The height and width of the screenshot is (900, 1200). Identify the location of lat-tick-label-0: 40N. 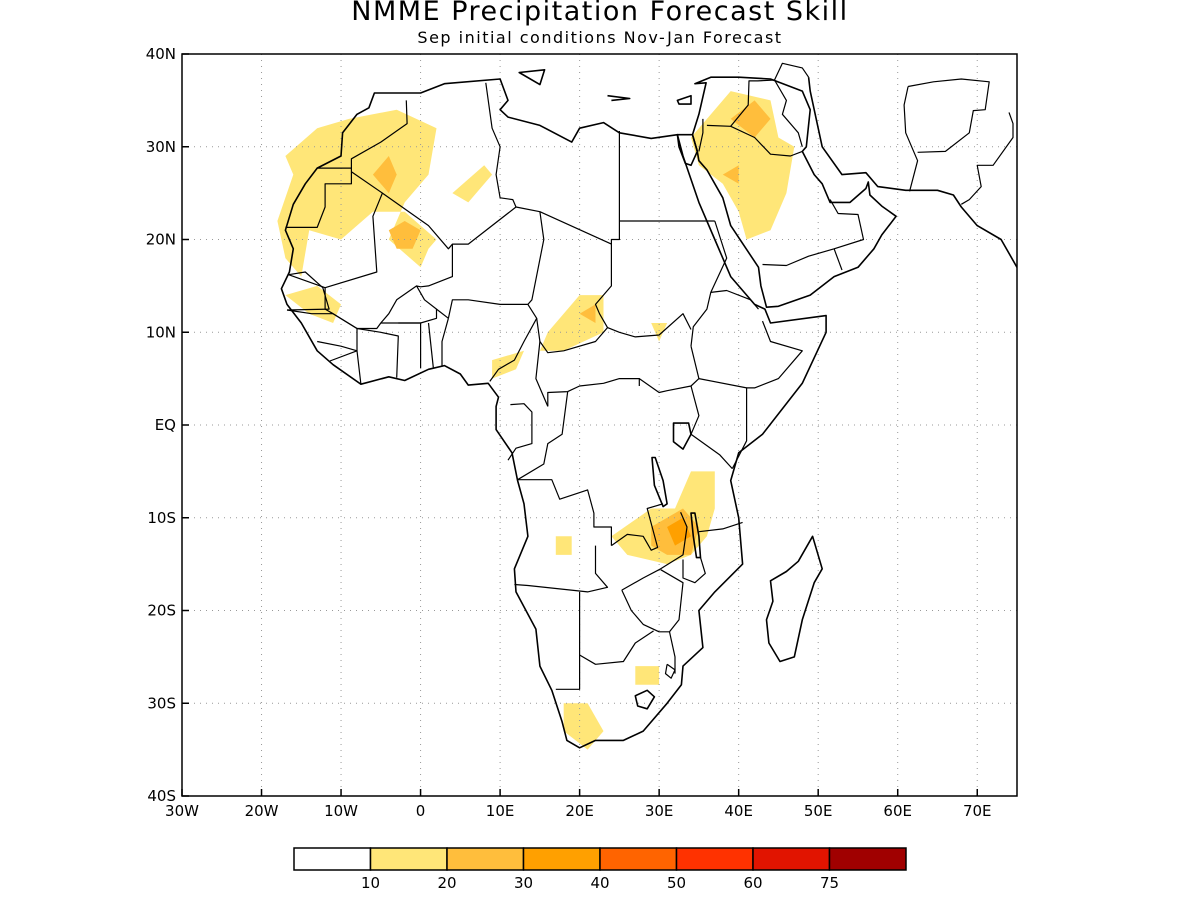
(161, 54).